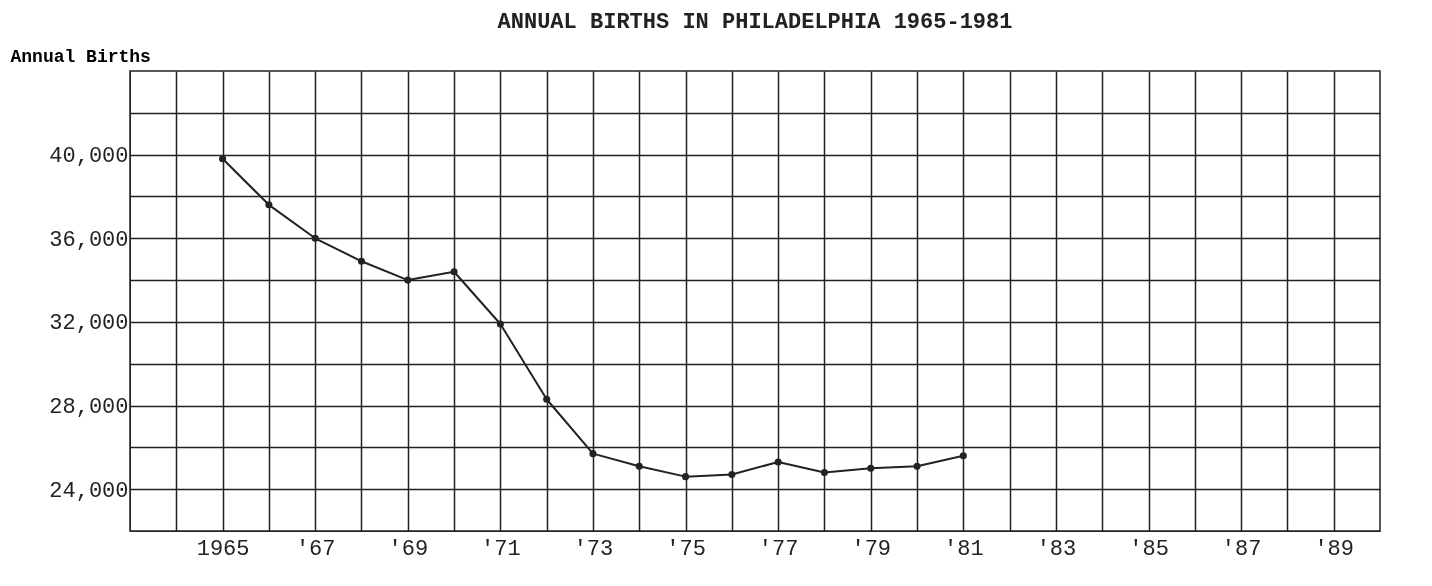 The height and width of the screenshot is (586, 1432). Describe the element at coordinates (1056, 549) in the screenshot. I see `x-tick-label: '83` at that location.